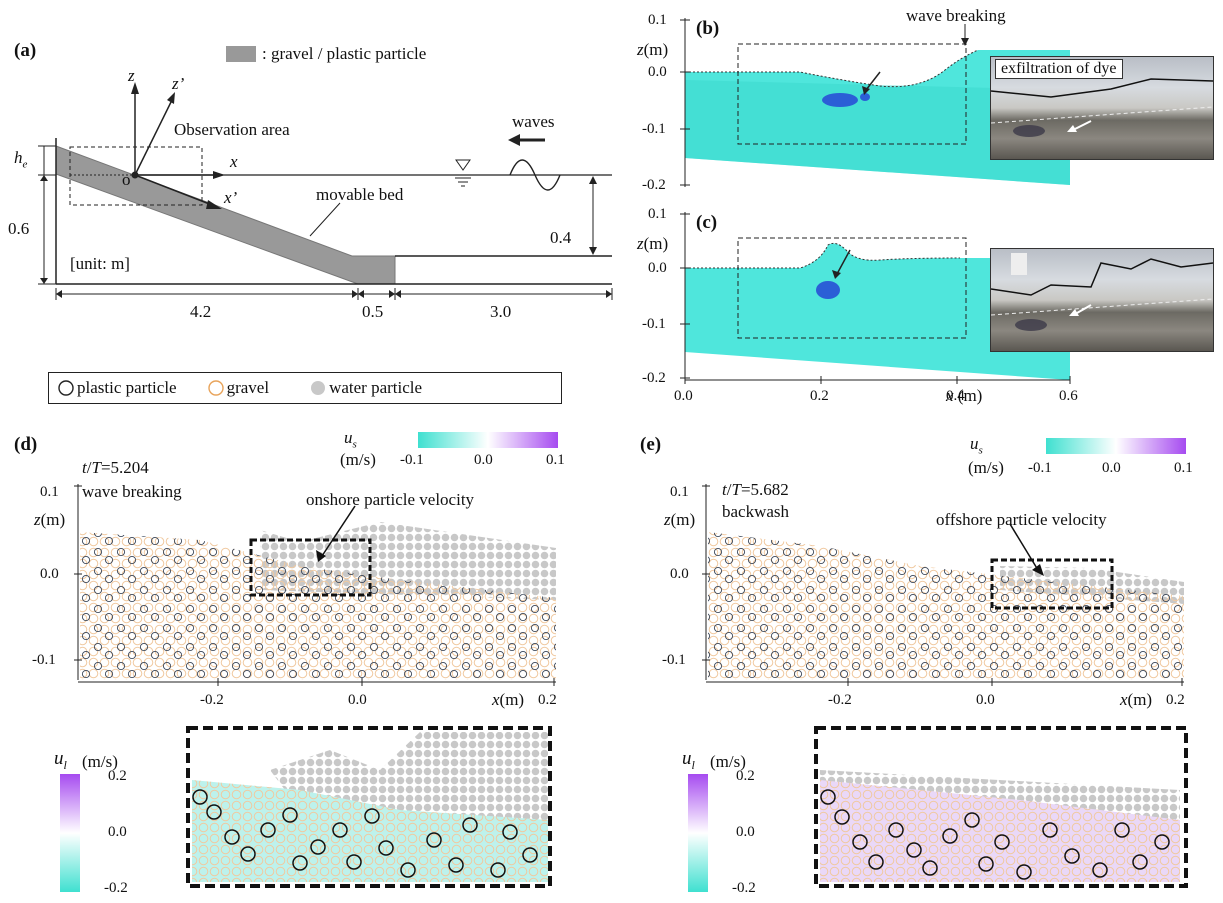  I want to click on legend-swatch-gray, so click(241, 54).